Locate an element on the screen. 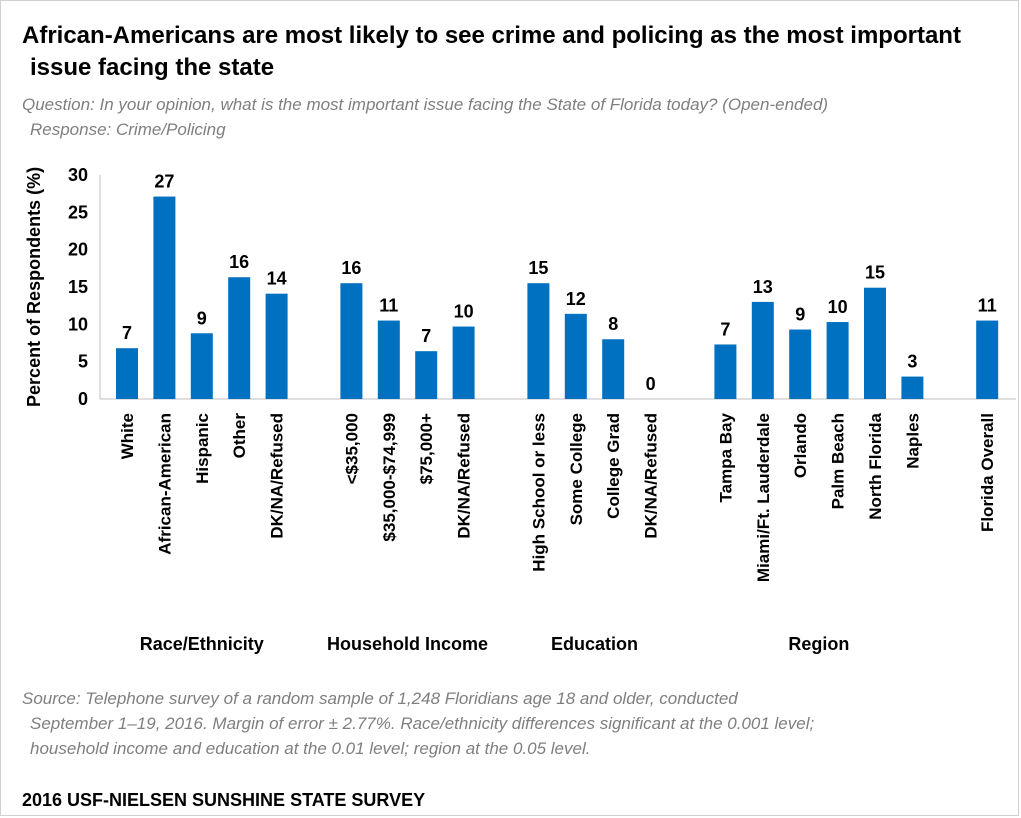 This screenshot has width=1021, height=818. data-label: 3 is located at coordinates (912, 362).